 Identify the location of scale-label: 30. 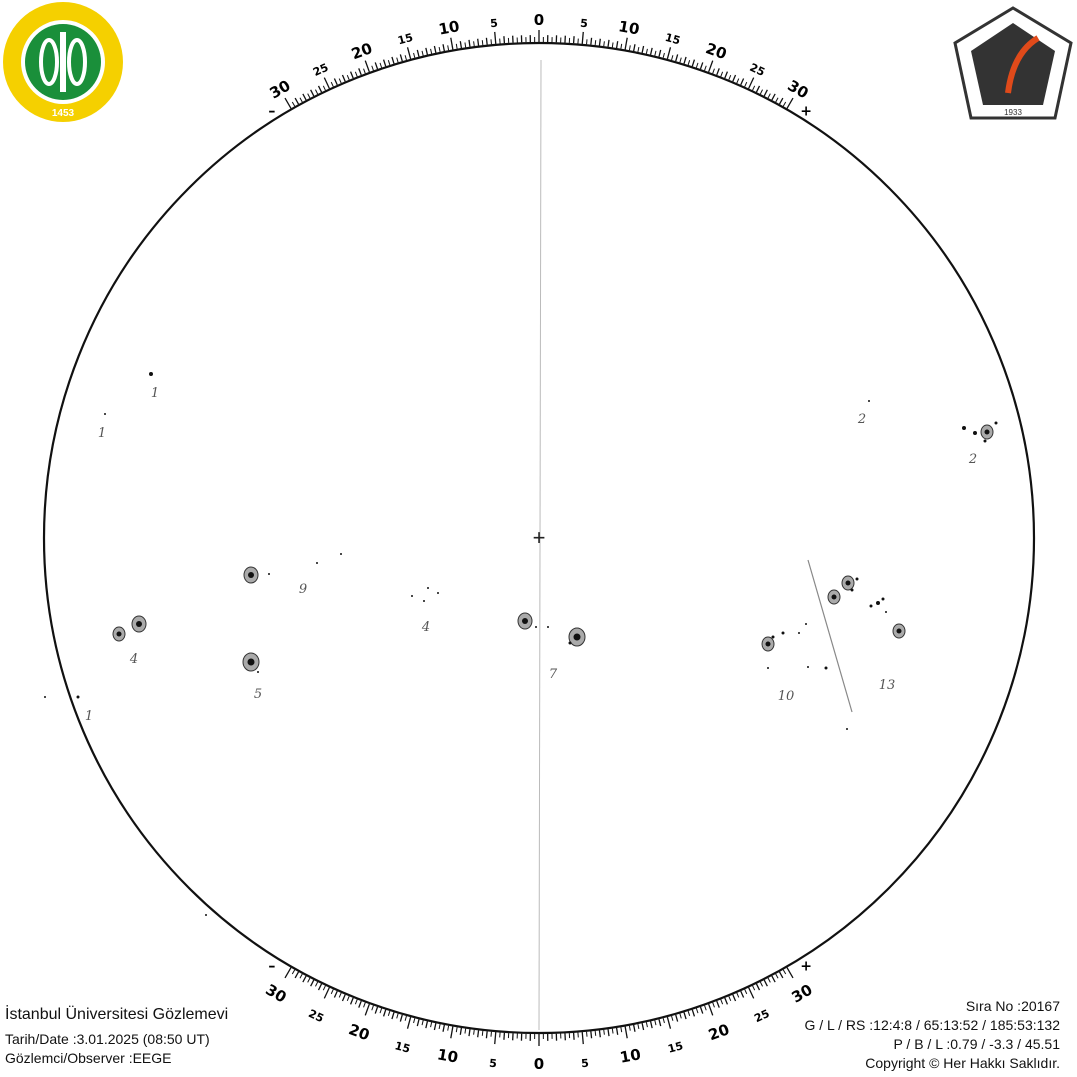
(797, 89).